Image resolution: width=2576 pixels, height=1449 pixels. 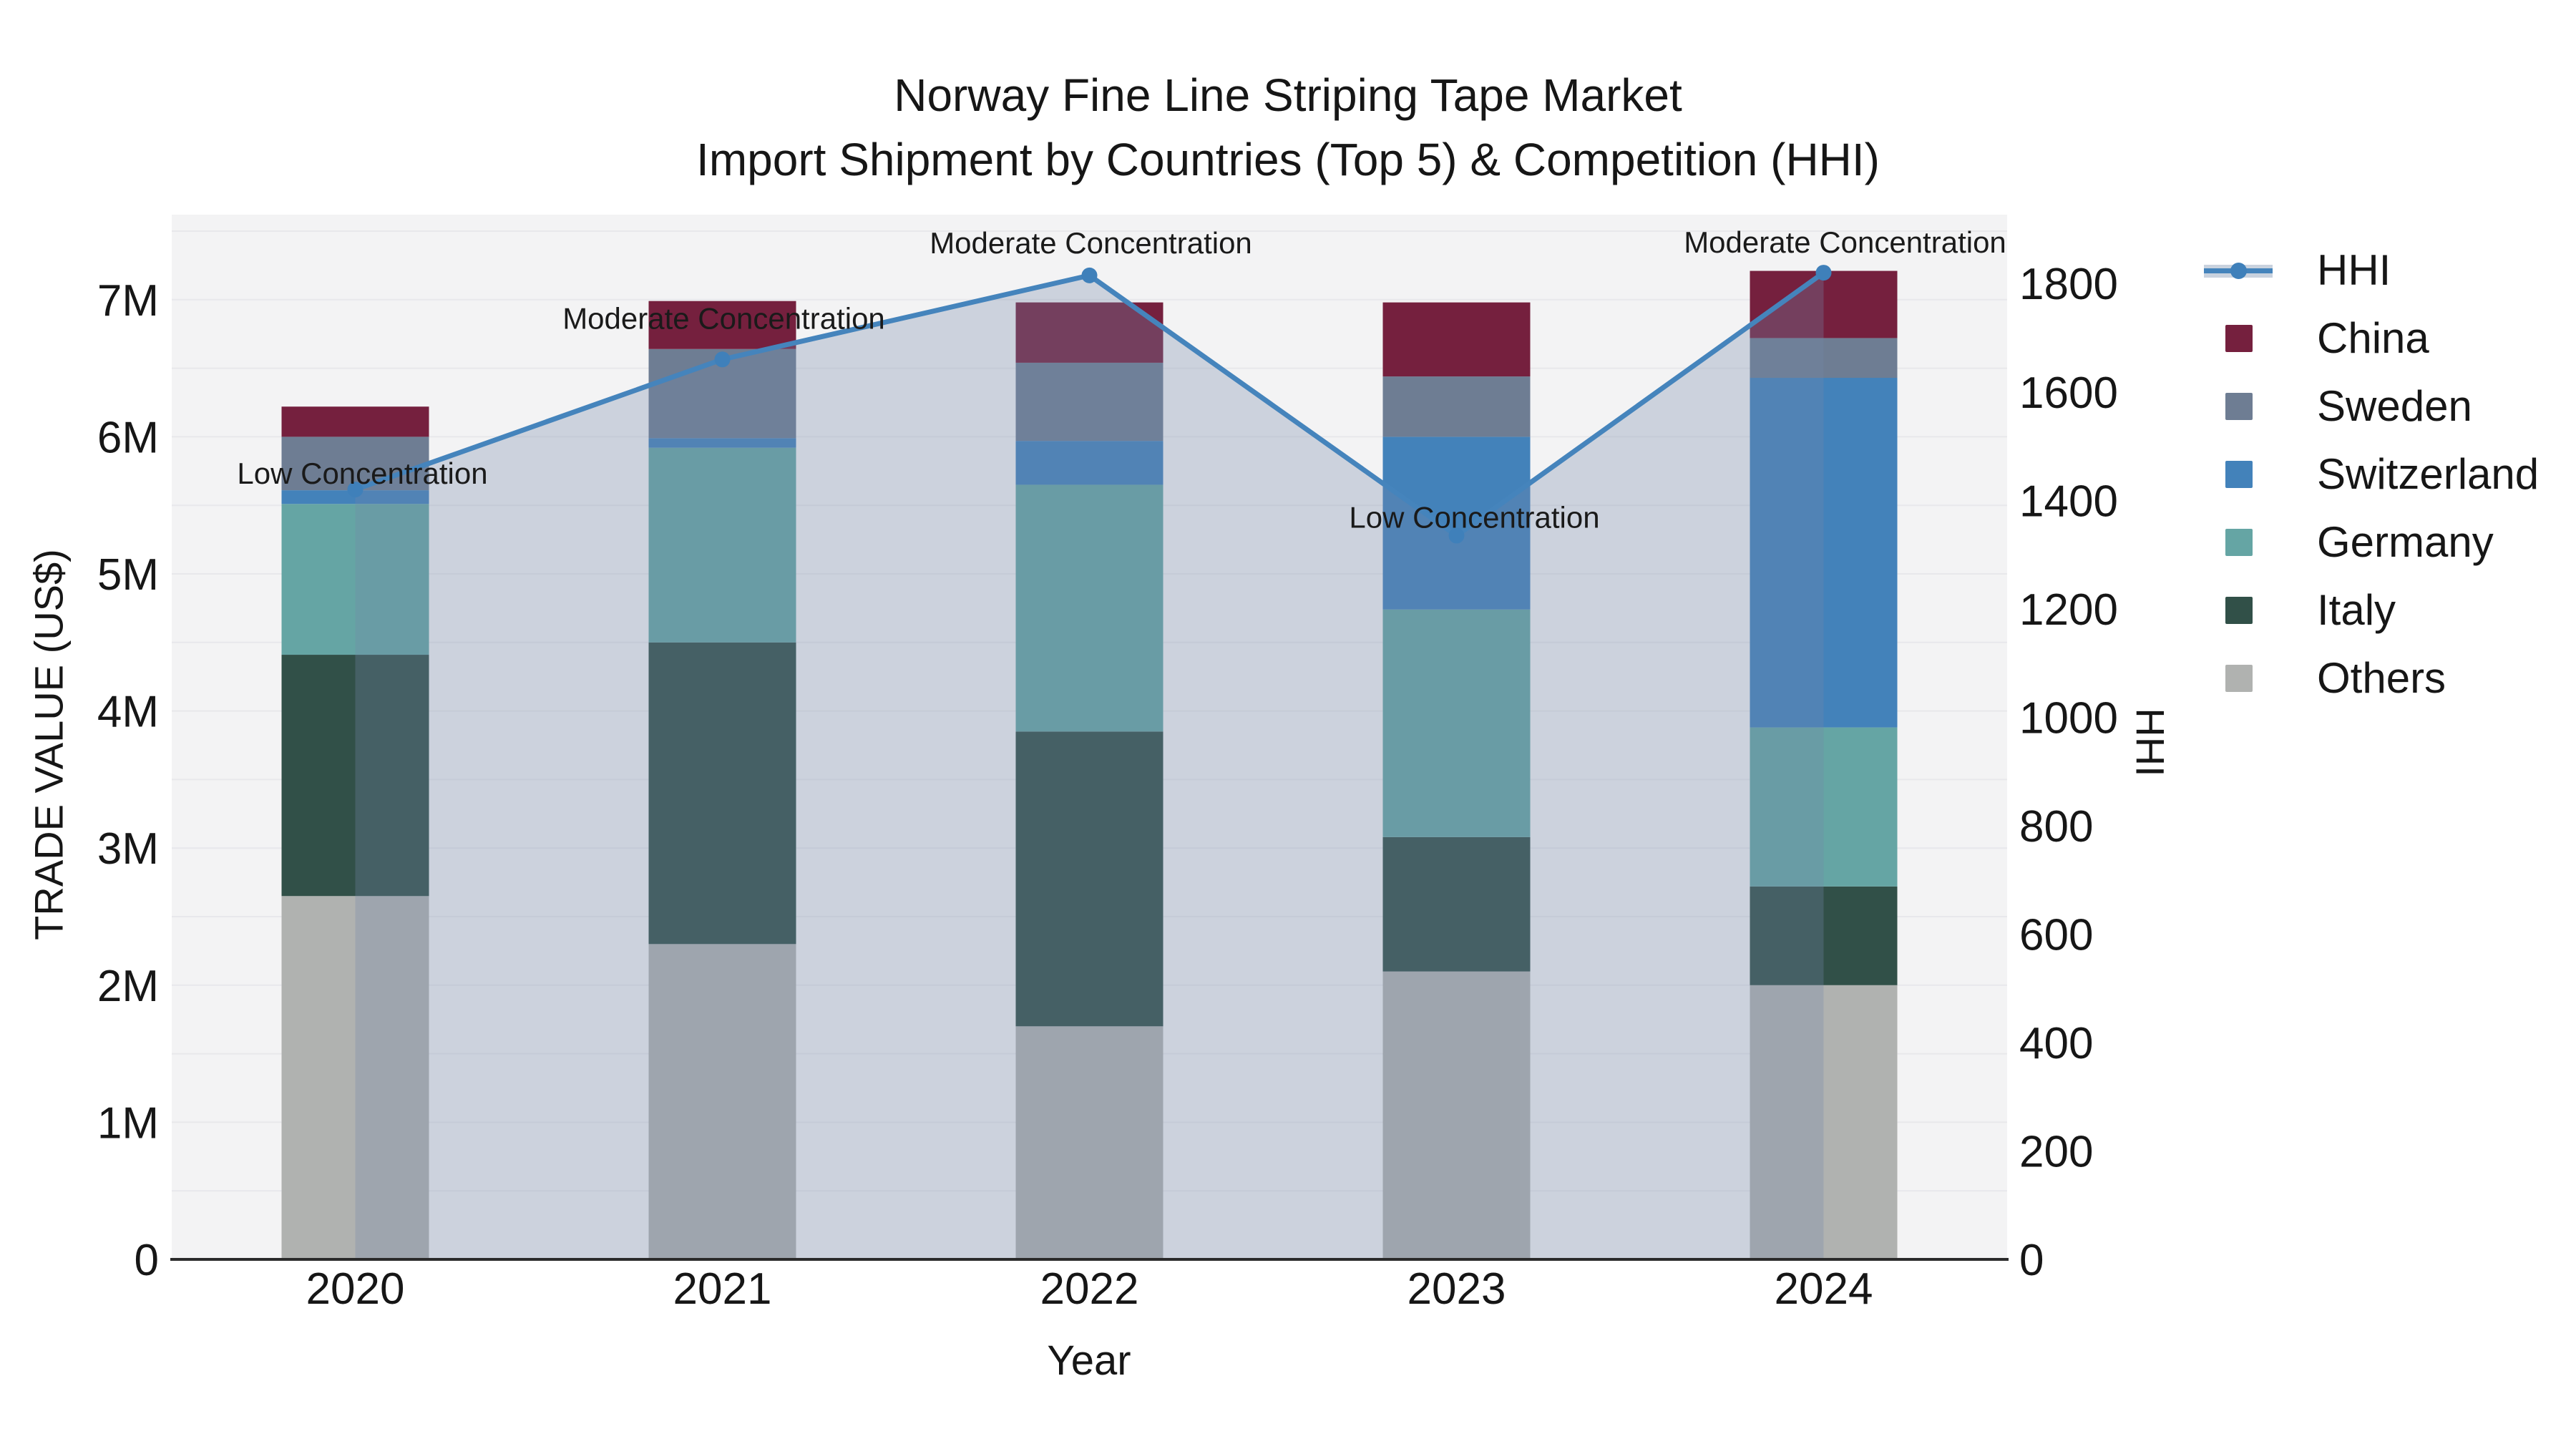 I want to click on y-right-tick-label: 1000, so click(x=2068, y=718).